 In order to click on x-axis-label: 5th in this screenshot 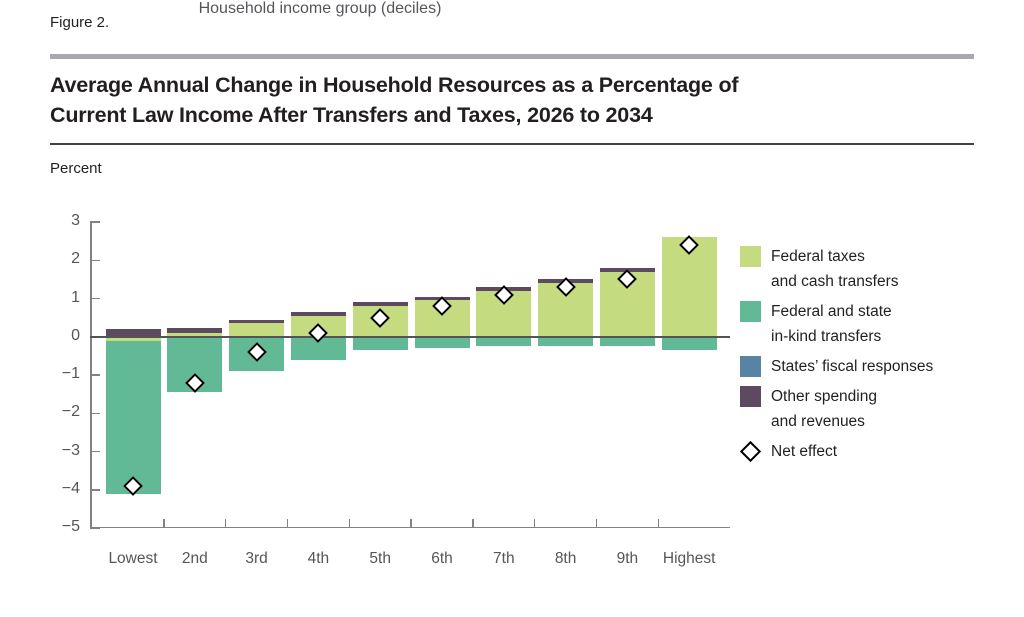, I will do `click(380, 558)`.